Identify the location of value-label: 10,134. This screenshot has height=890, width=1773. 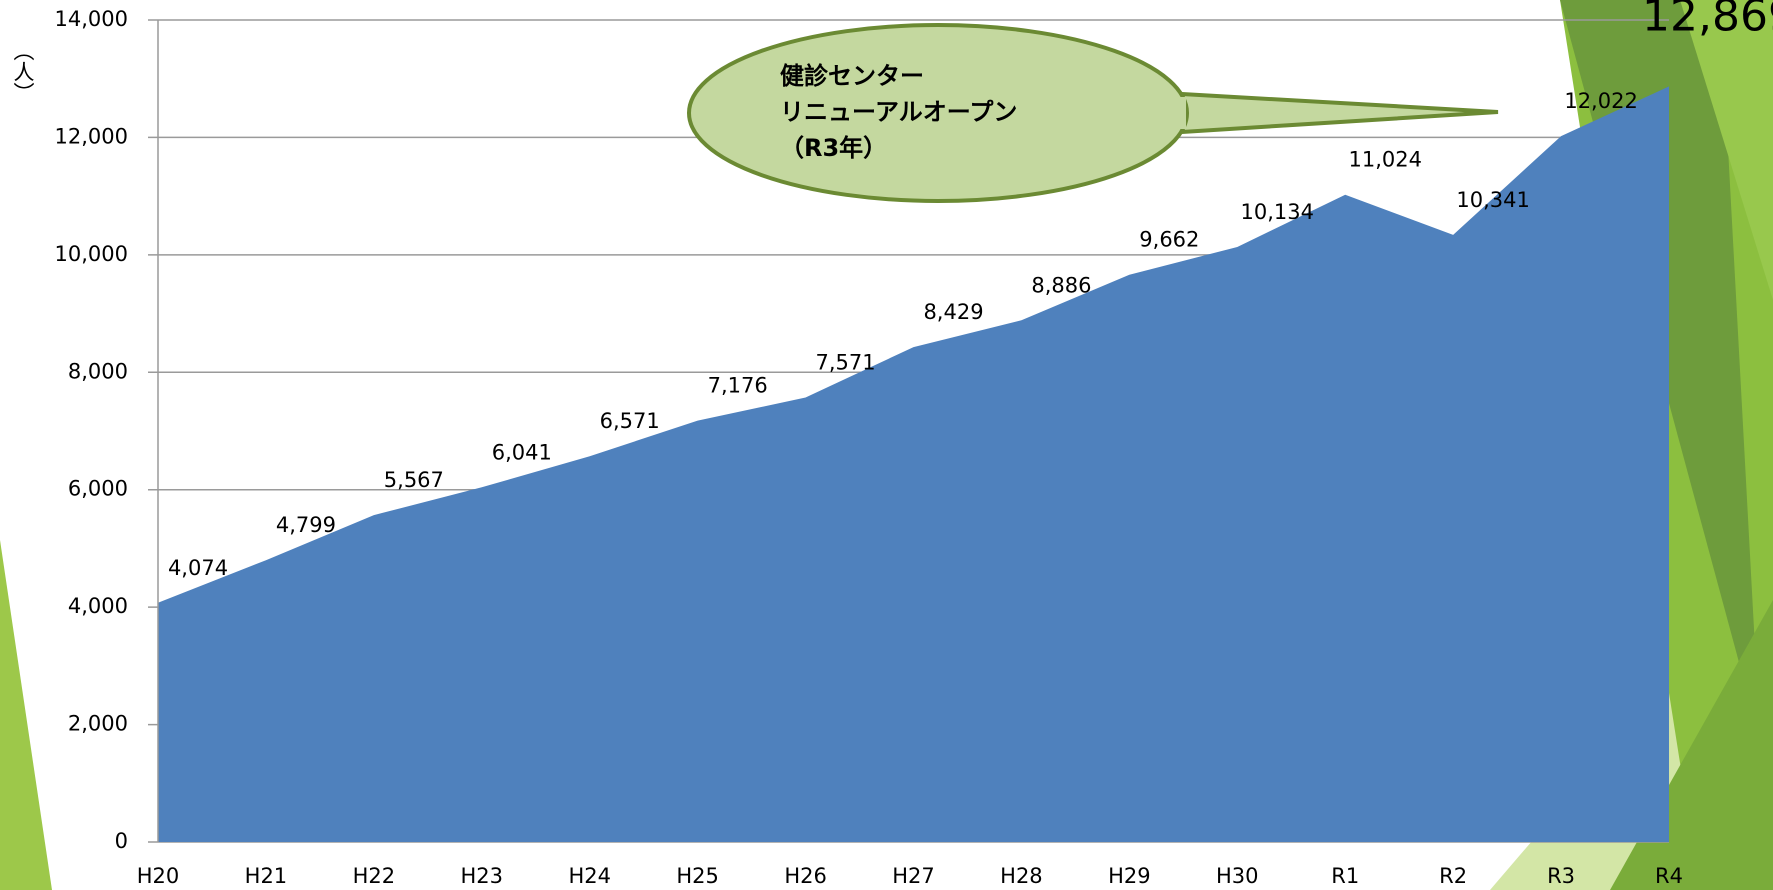
(1277, 212).